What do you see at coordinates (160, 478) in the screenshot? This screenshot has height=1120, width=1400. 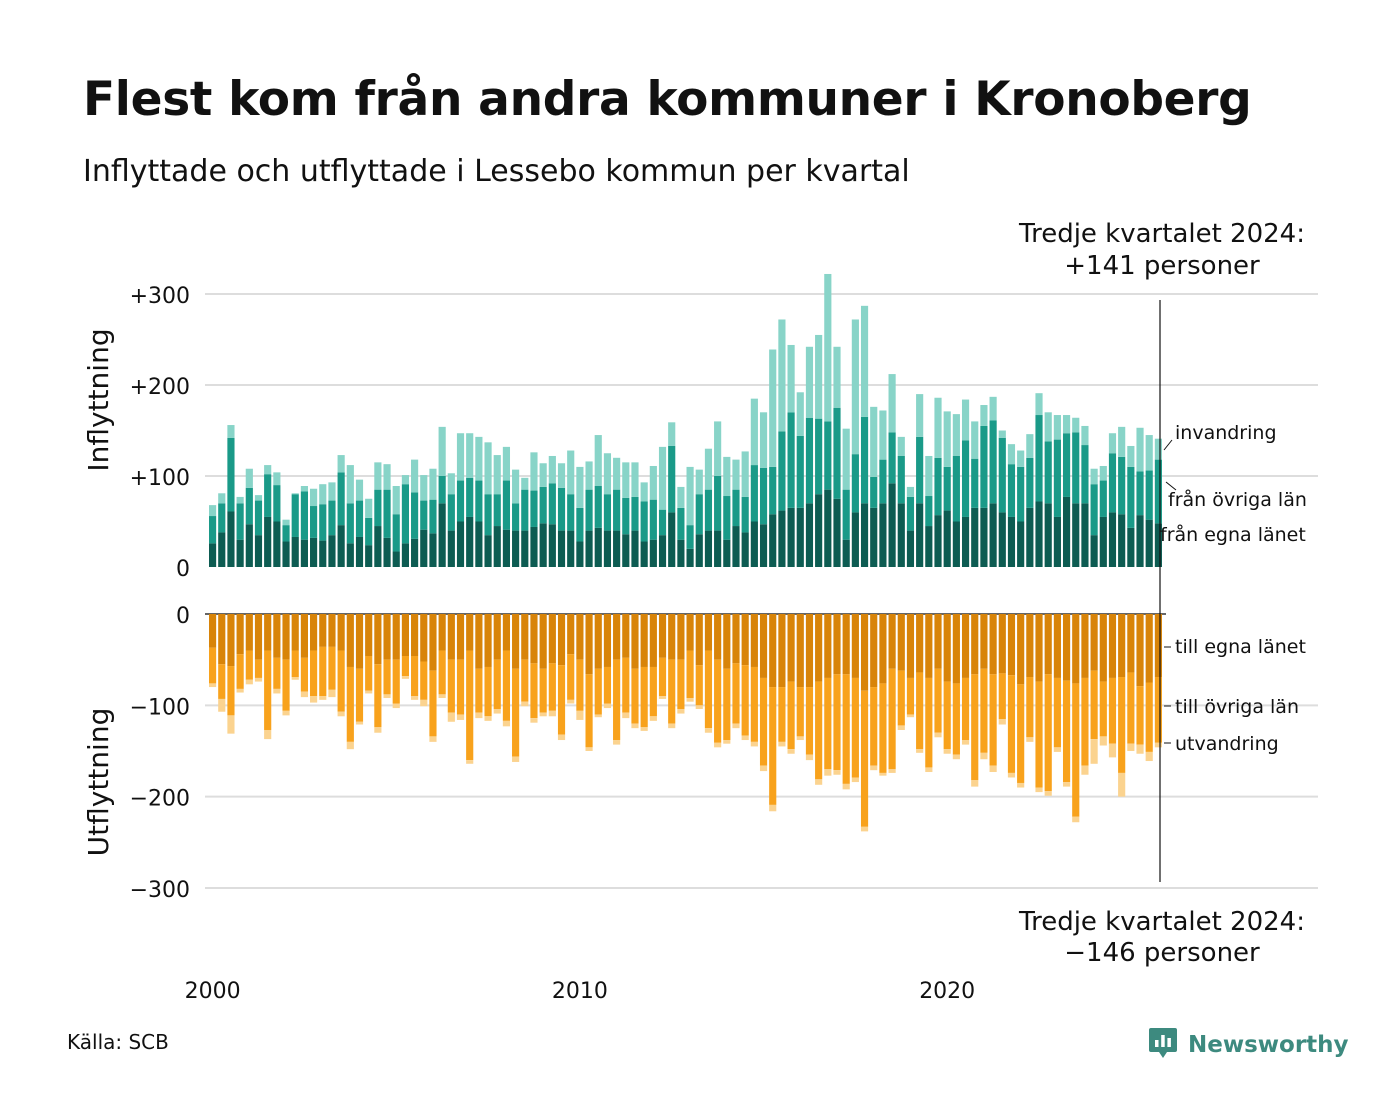 I see `y-tick-label-top: +100` at bounding box center [160, 478].